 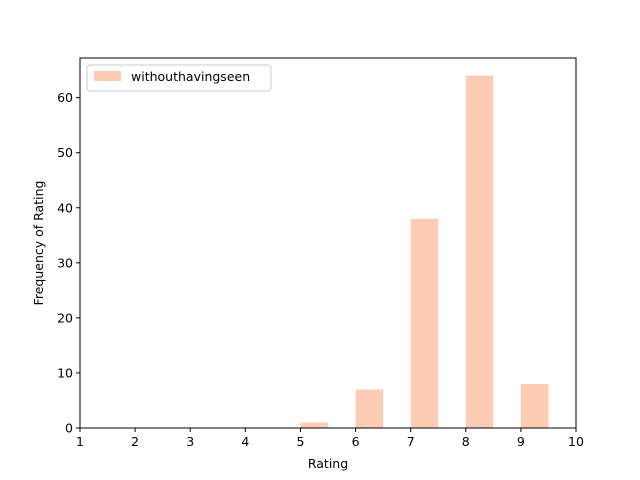 What do you see at coordinates (38, 243) in the screenshot?
I see `y-axis-label: Frequency of Rating` at bounding box center [38, 243].